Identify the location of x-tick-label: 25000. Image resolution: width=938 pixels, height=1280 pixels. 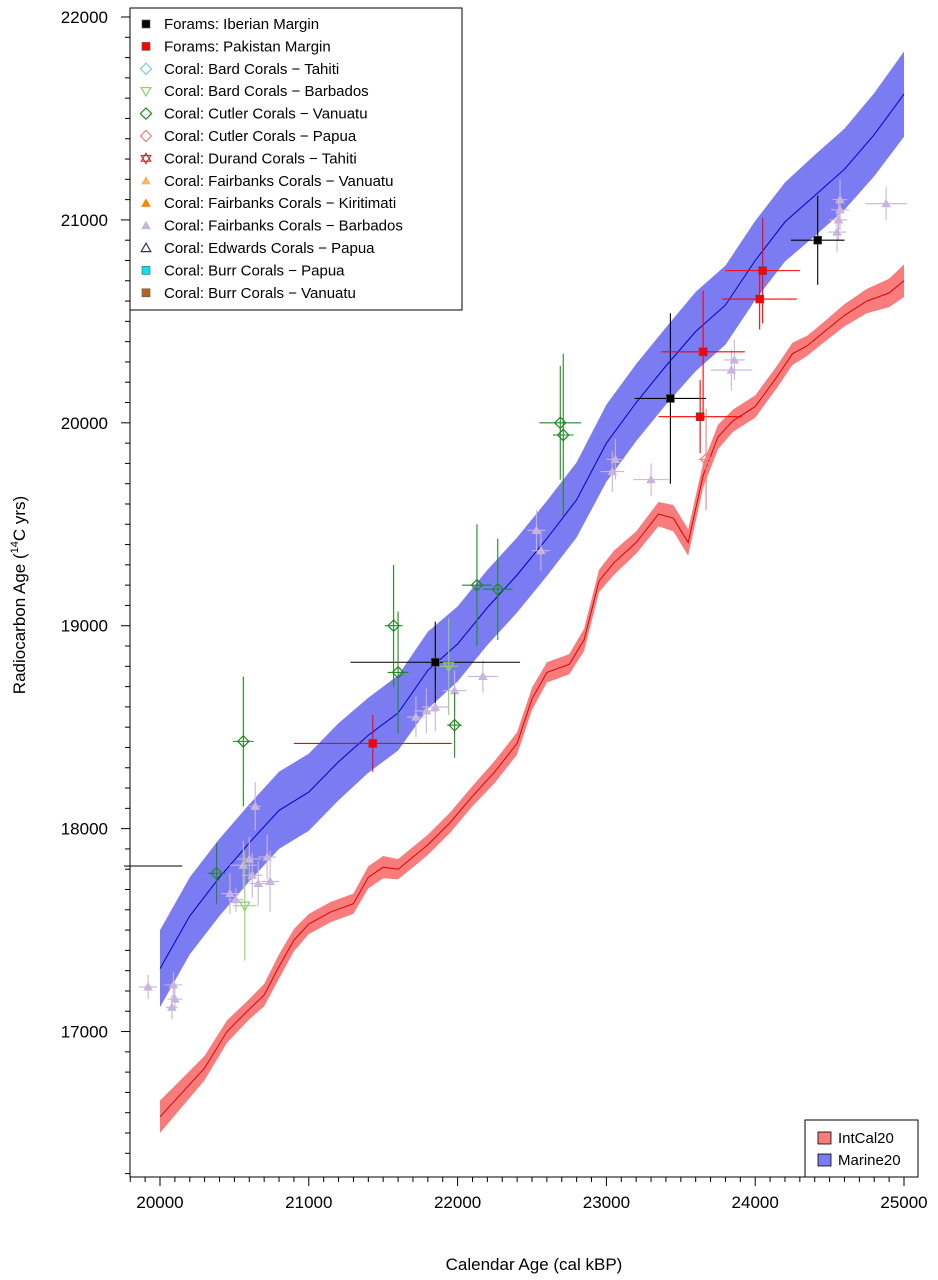
(903, 1202).